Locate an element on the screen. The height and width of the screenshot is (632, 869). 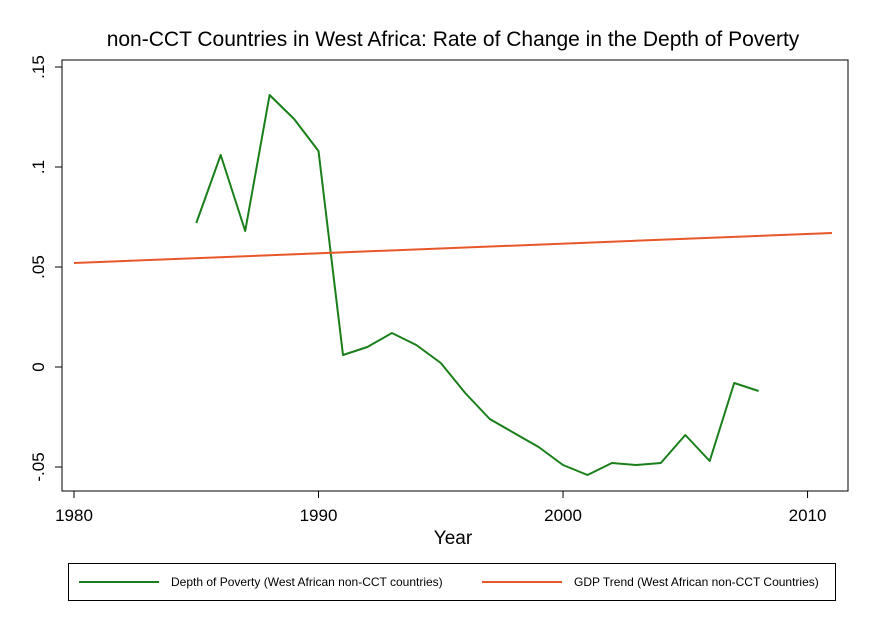
y-tick-label: .1 is located at coordinates (38, 167).